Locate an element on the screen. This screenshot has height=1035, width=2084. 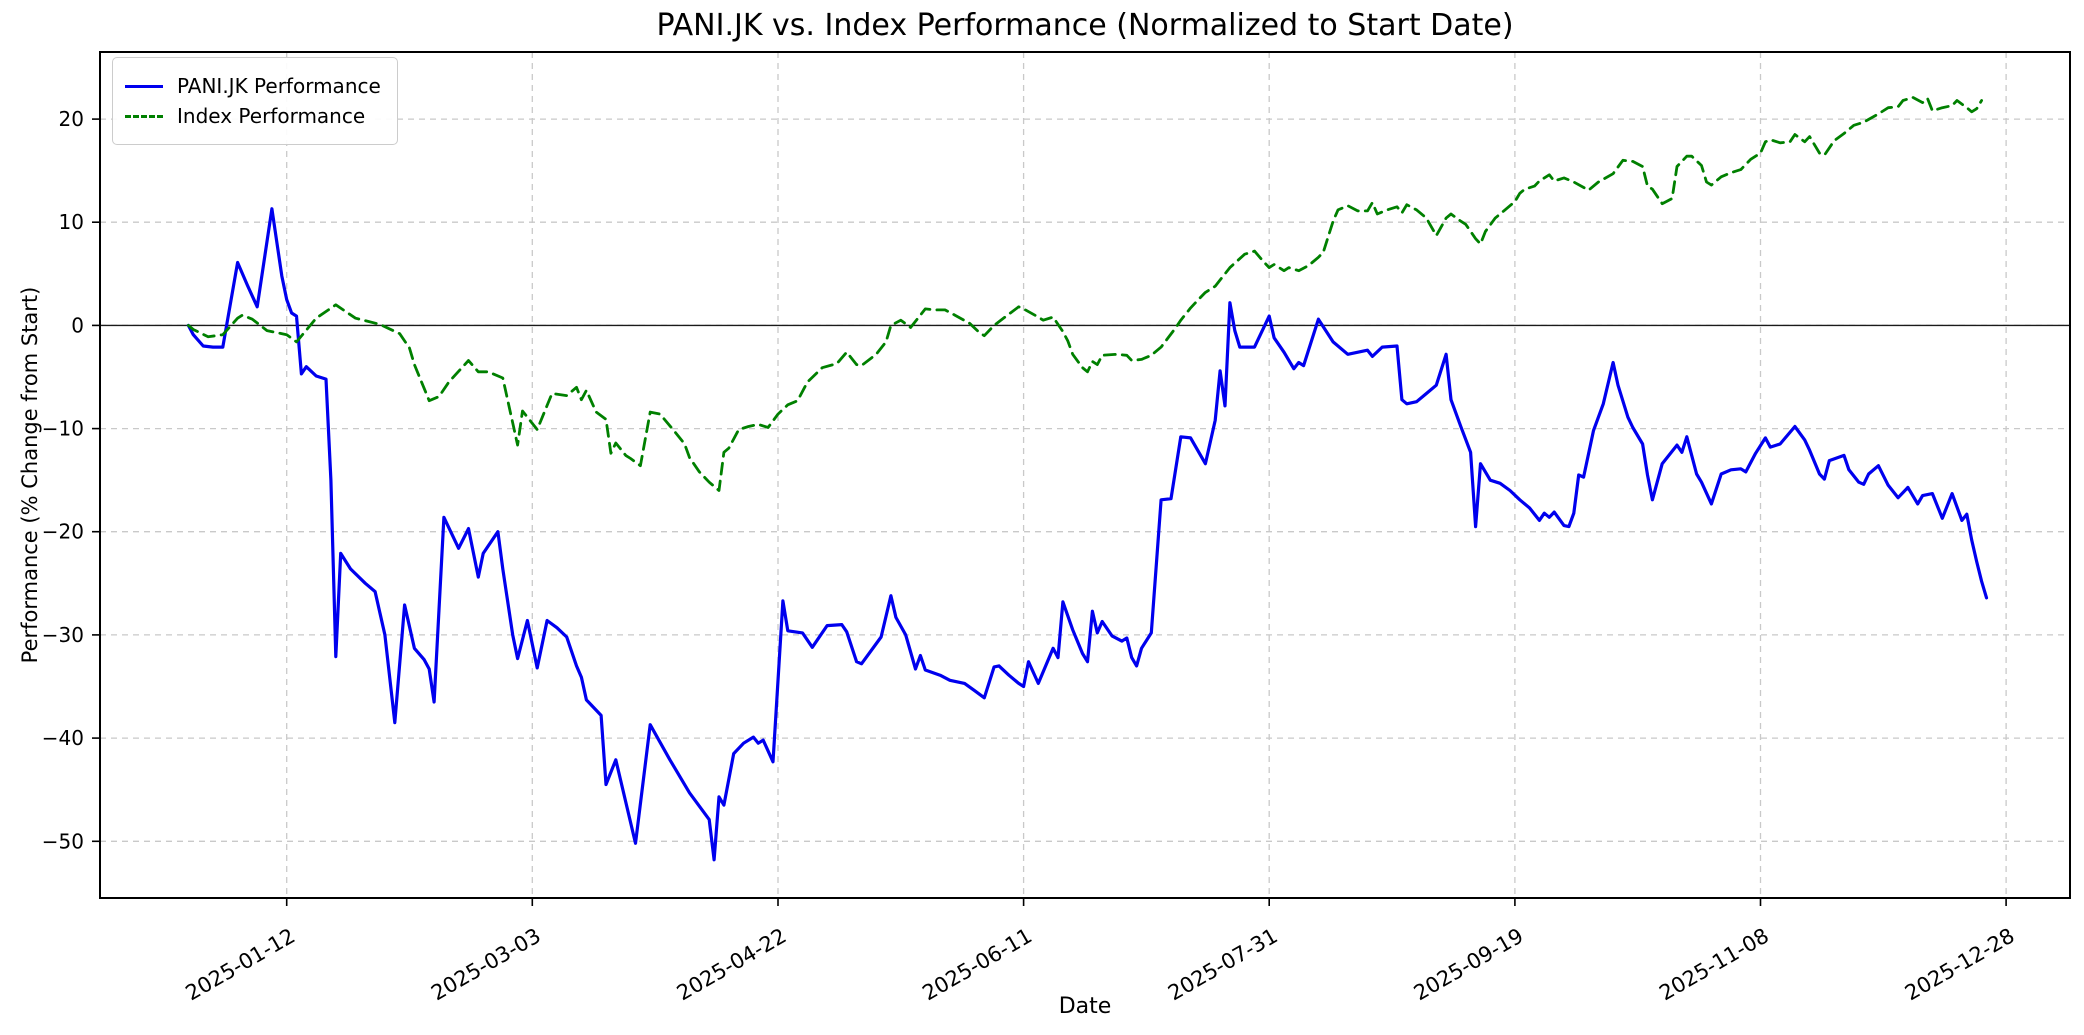
legend-item-pani: PANI.JK Performance is located at coordinates (253, 86).